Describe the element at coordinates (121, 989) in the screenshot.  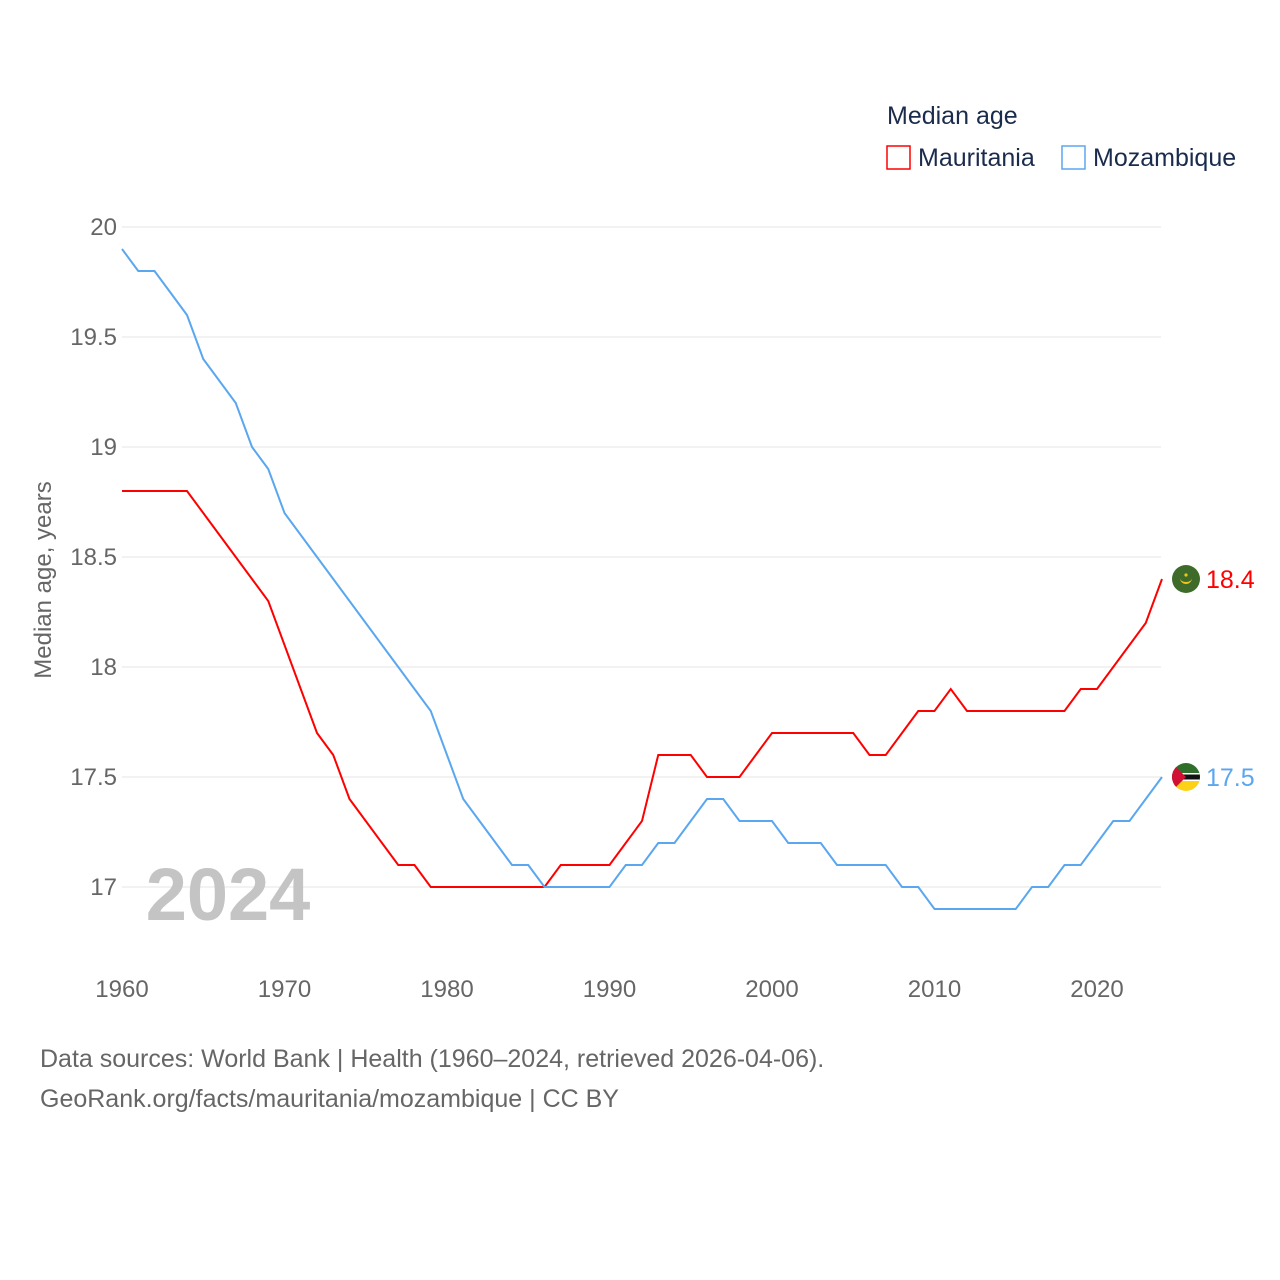
I see `x-tick-label: 1960` at that location.